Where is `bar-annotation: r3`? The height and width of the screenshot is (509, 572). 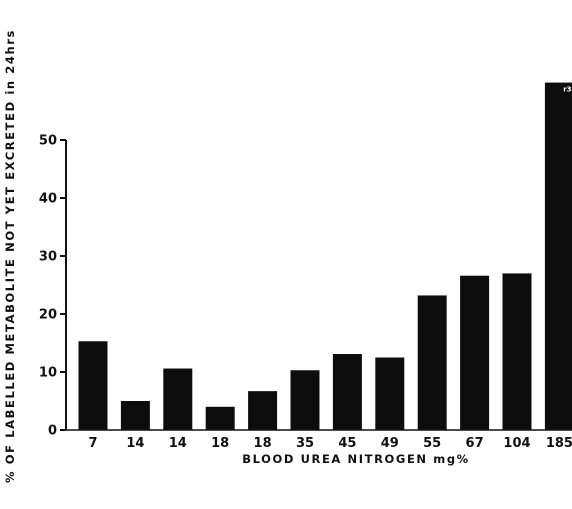 bar-annotation: r3 is located at coordinates (567, 90).